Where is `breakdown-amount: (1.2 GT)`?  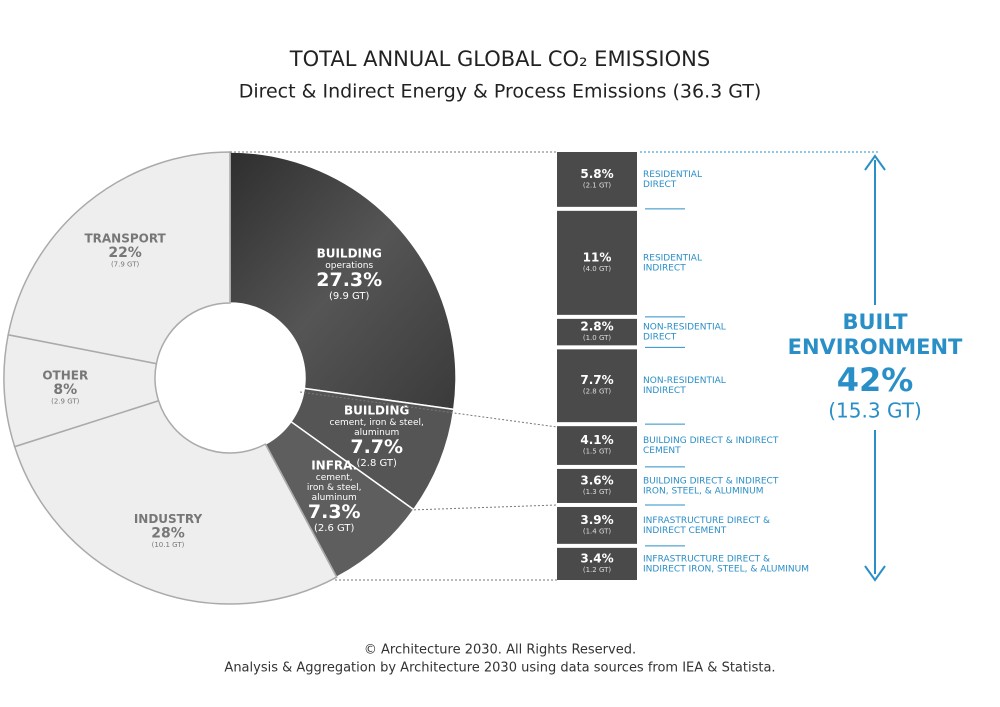
breakdown-amount: (1.2 GT) is located at coordinates (597, 570).